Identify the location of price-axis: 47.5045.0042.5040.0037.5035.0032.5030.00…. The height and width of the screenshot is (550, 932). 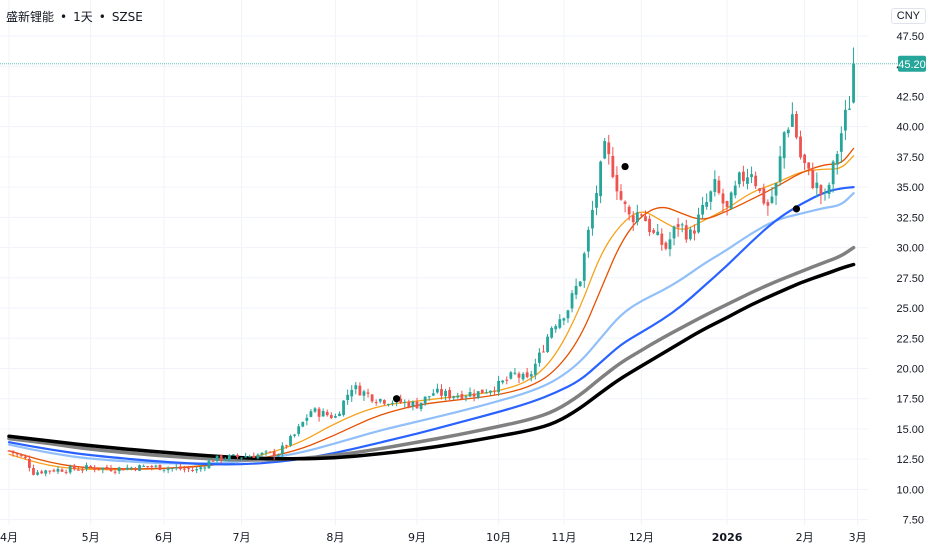
(910, 279).